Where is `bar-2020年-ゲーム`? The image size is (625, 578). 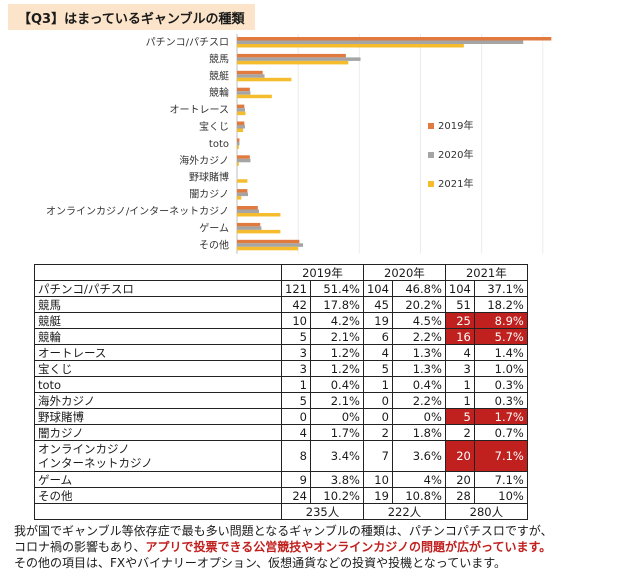
bar-2020年-ゲーム is located at coordinates (249, 228).